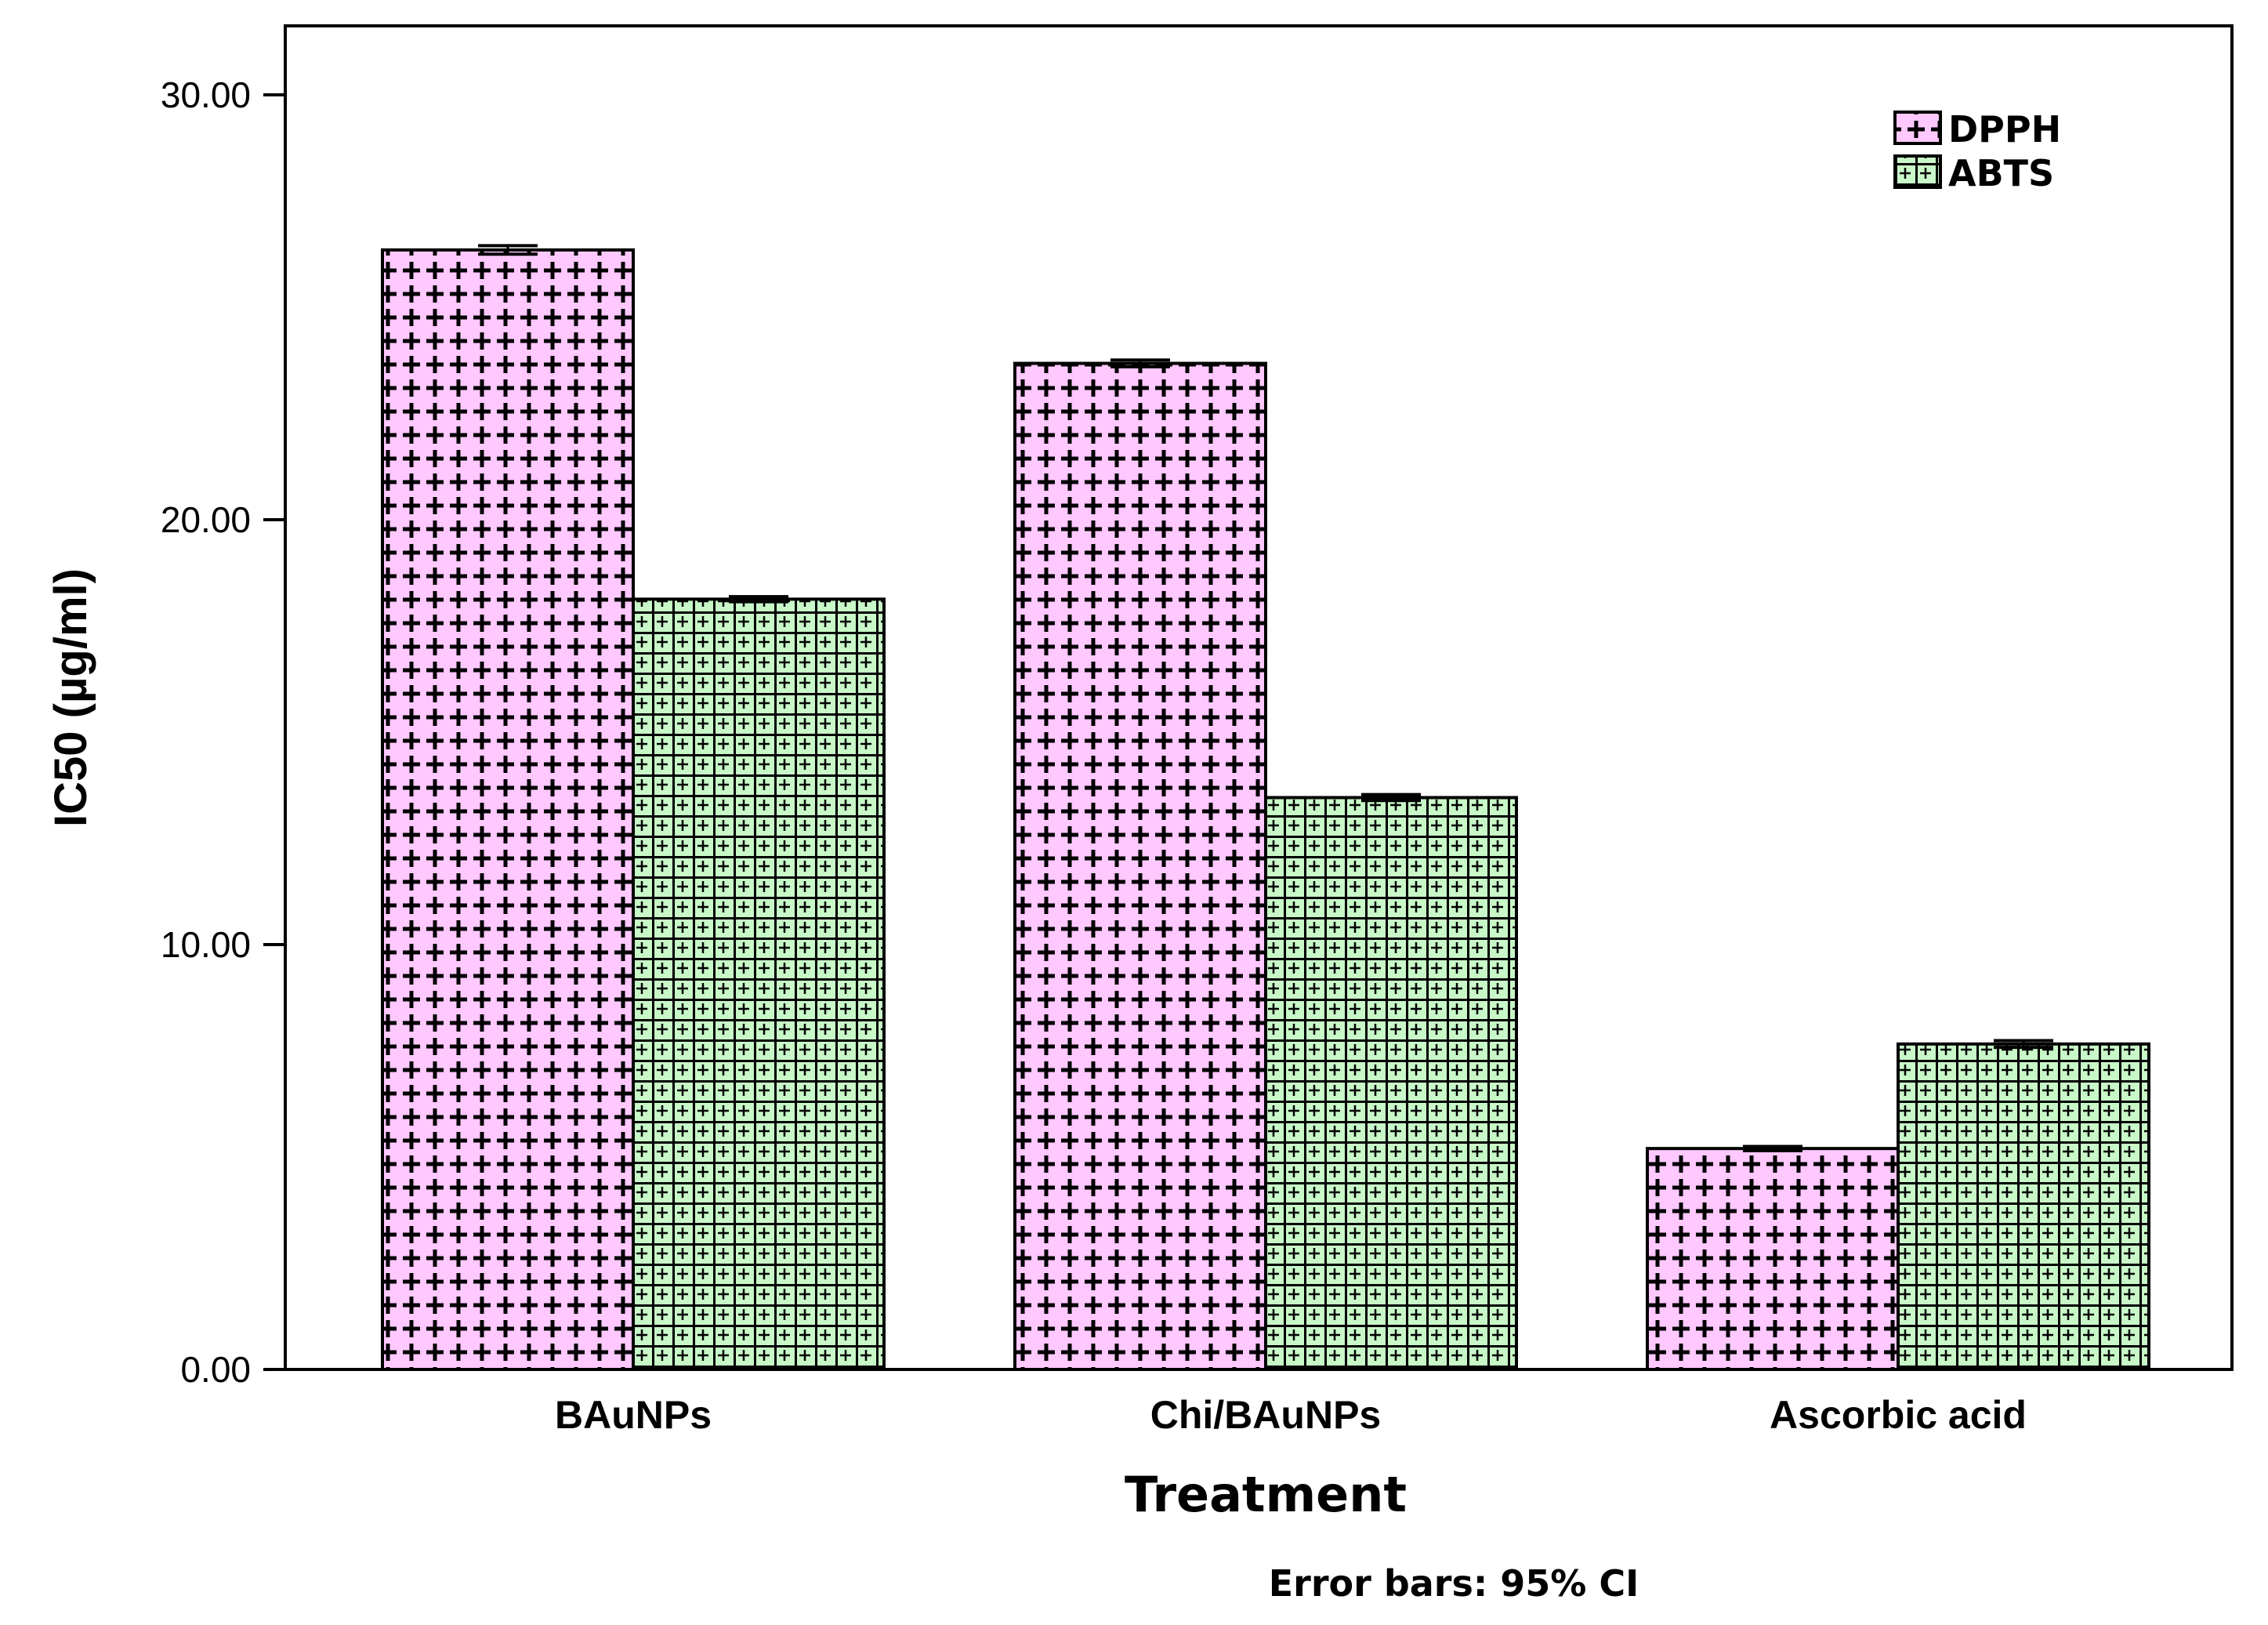 This screenshot has width=2268, height=1625. What do you see at coordinates (1265, 1415) in the screenshot?
I see `x-tick-label: Chi/BAuNPs` at bounding box center [1265, 1415].